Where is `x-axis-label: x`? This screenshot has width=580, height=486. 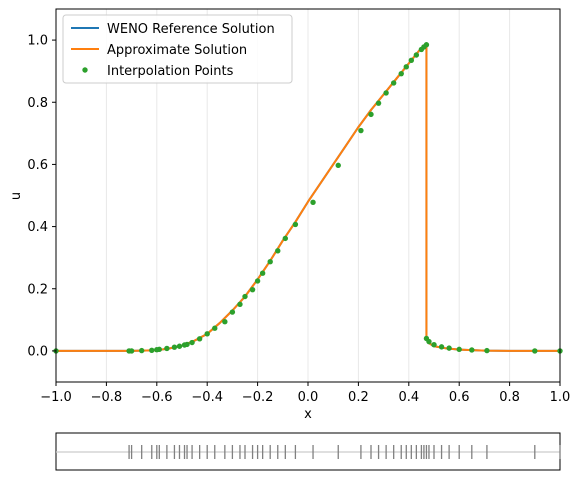 x-axis-label: x is located at coordinates (308, 414).